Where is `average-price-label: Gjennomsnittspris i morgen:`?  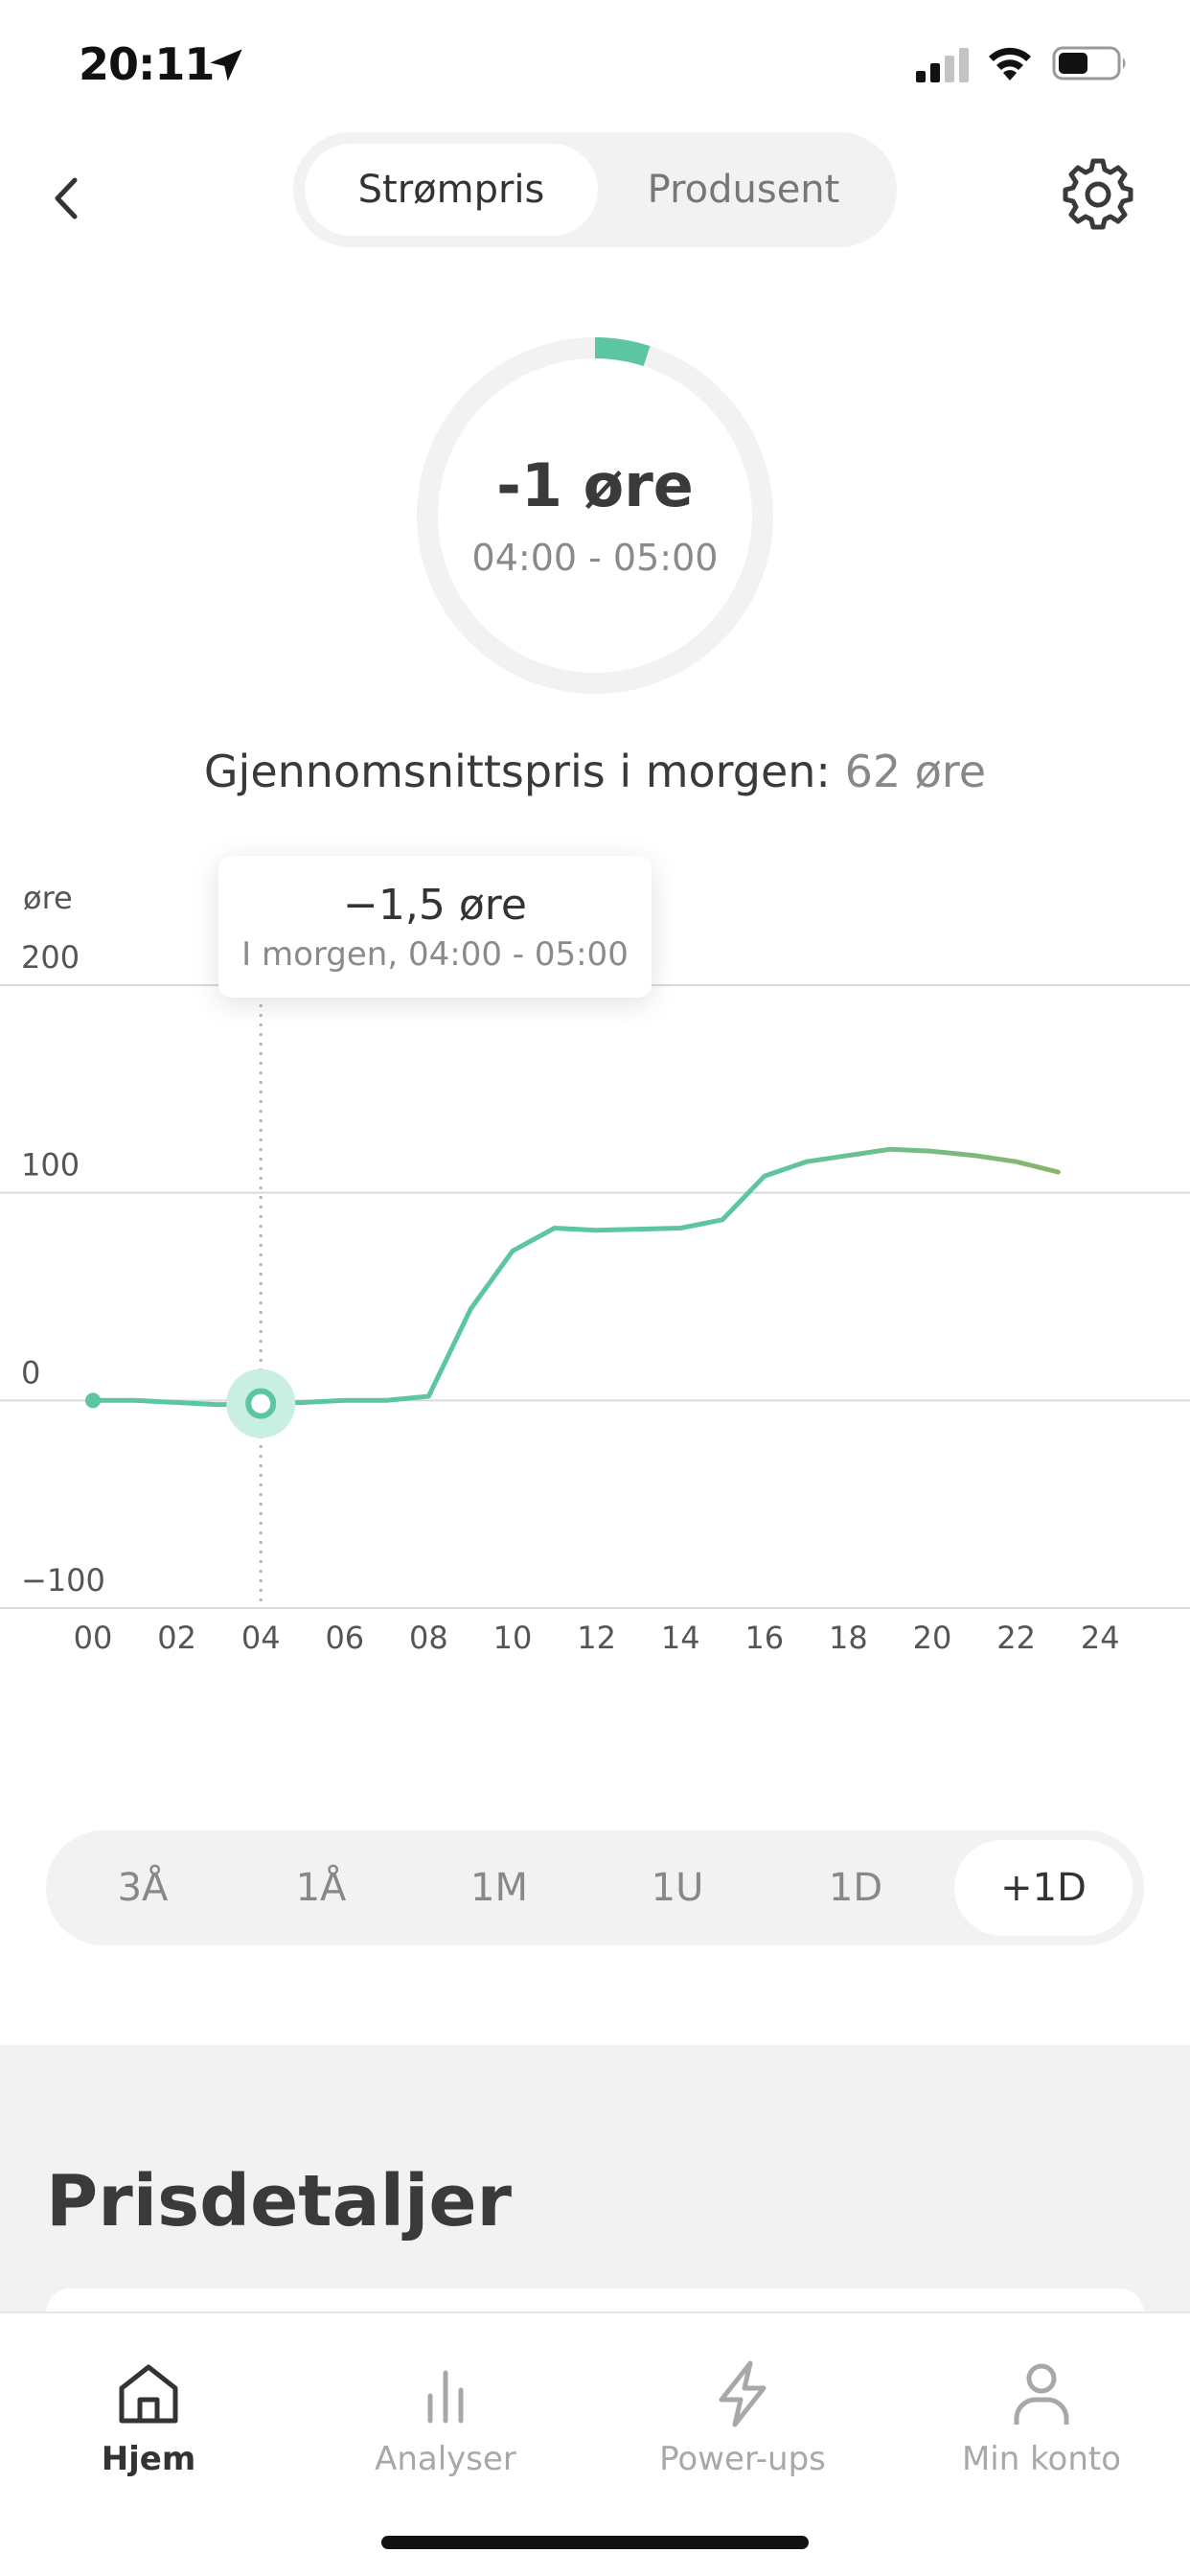 average-price-label: Gjennomsnittspris i morgen: is located at coordinates (517, 771).